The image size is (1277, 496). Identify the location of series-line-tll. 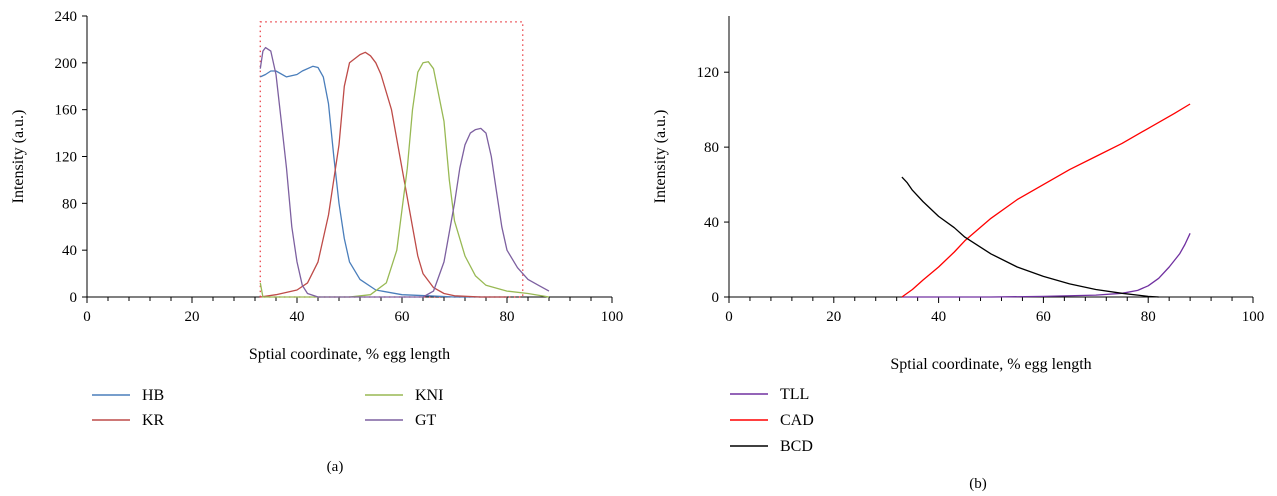
(1046, 265).